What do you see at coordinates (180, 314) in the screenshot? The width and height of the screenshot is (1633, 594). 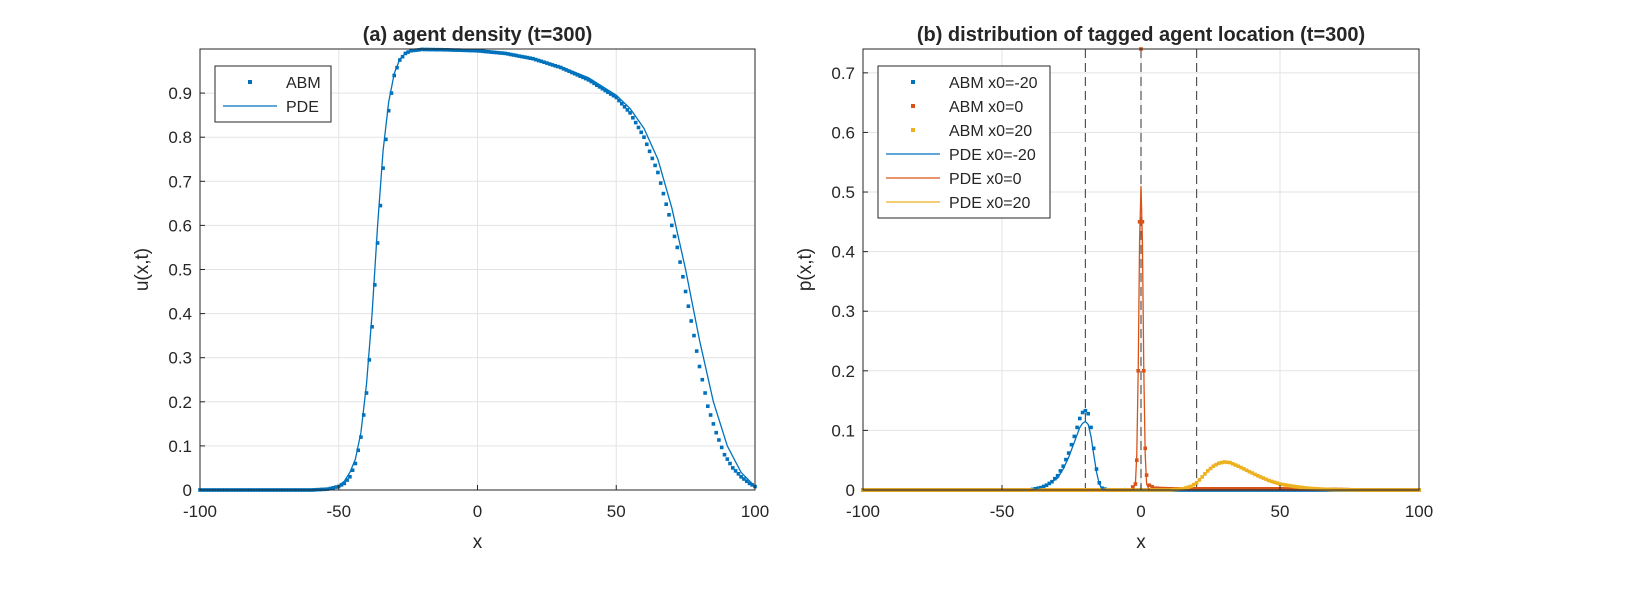 I see `chart0-y-tick-label: 0.4` at bounding box center [180, 314].